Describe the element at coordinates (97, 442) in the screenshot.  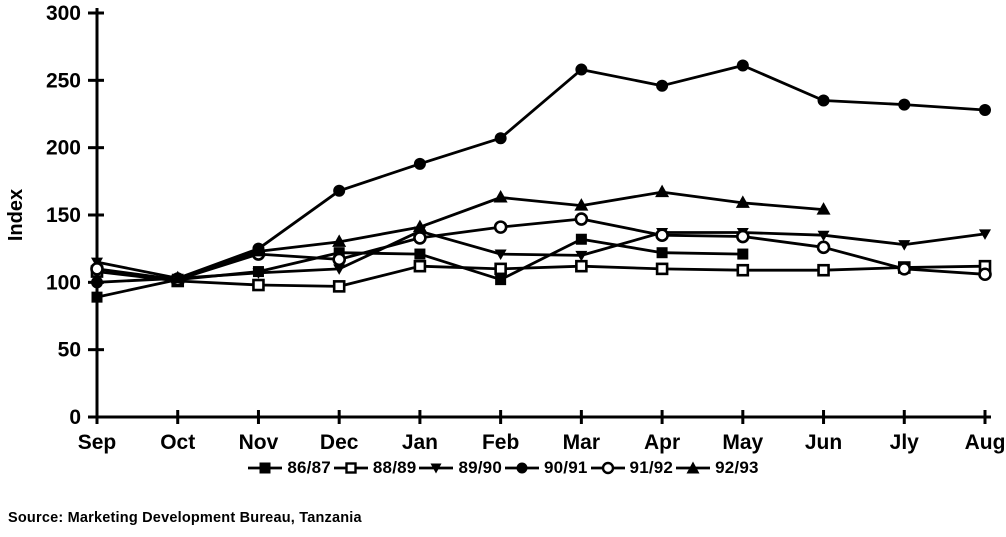
I see `x-tick-label: Sep` at that location.